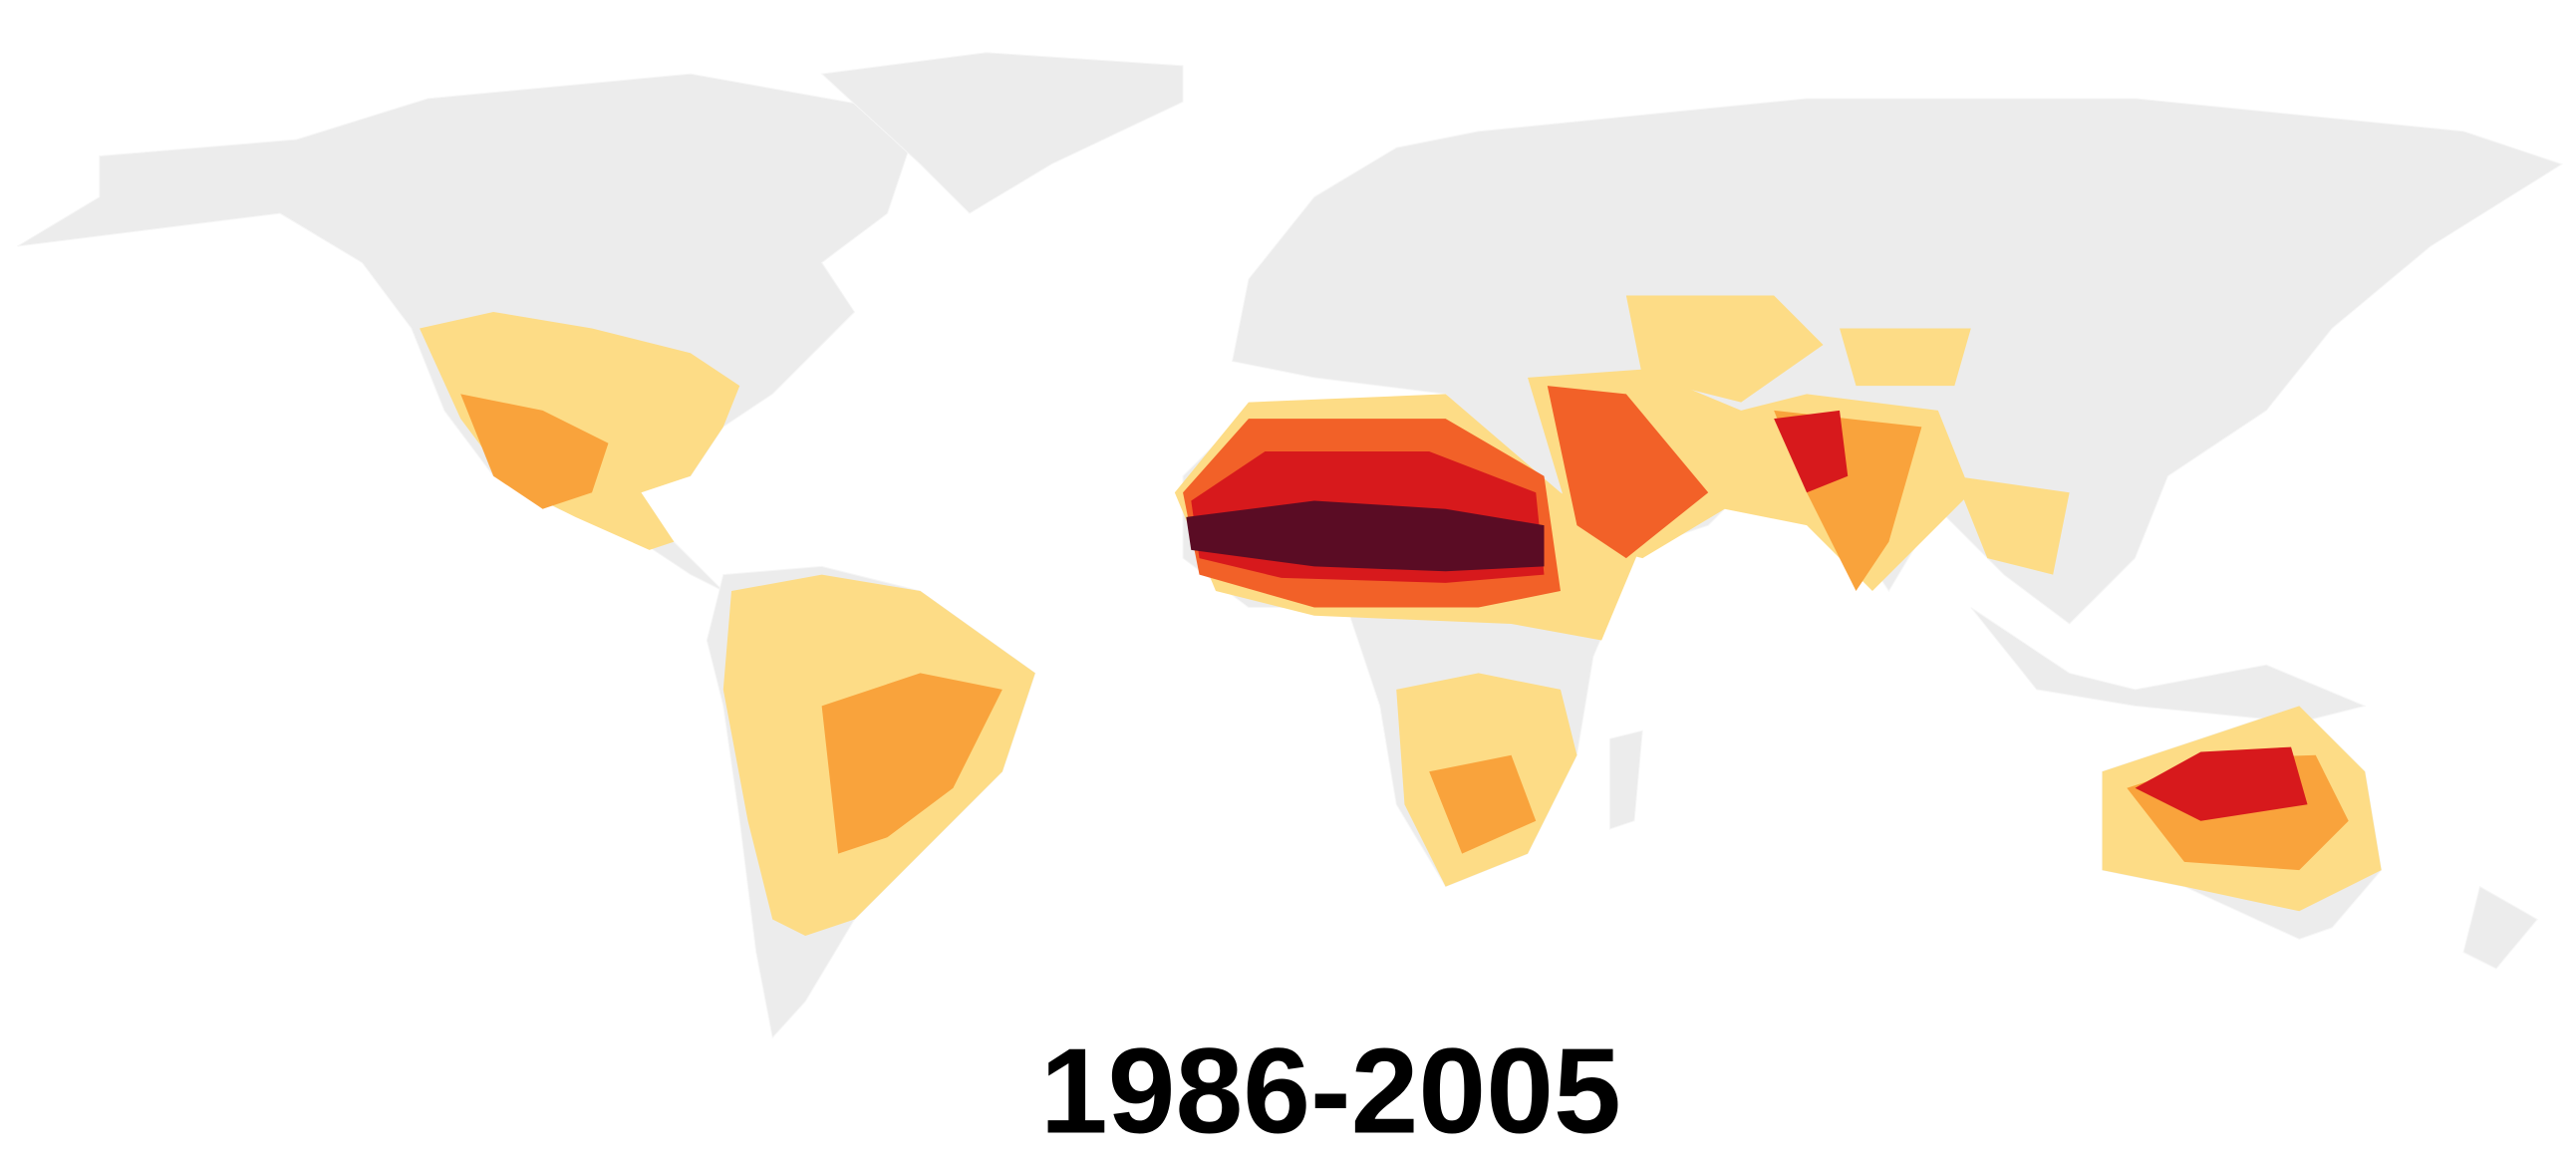 This screenshot has width=2576, height=1164. I want to click on map-title: 1986-2005, so click(1330, 1091).